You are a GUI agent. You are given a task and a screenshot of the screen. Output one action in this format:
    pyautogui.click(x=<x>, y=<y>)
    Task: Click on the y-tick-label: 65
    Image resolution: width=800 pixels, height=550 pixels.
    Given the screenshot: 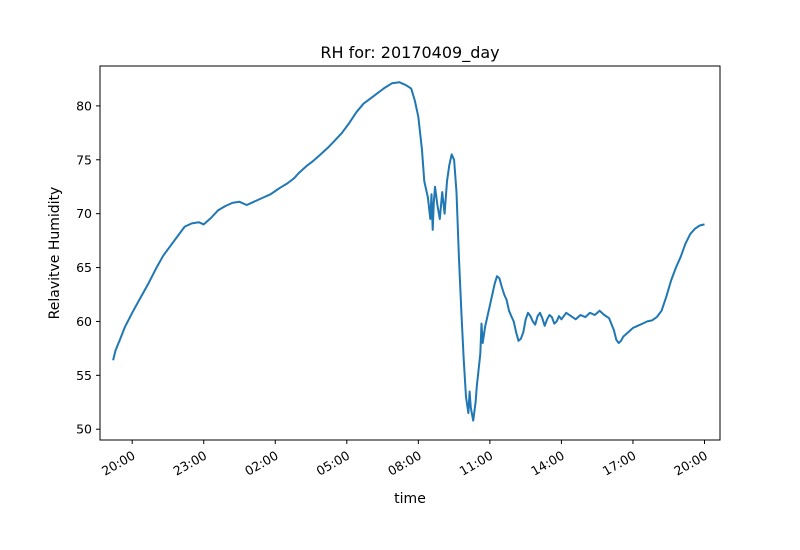 What is the action you would take?
    pyautogui.click(x=84, y=267)
    